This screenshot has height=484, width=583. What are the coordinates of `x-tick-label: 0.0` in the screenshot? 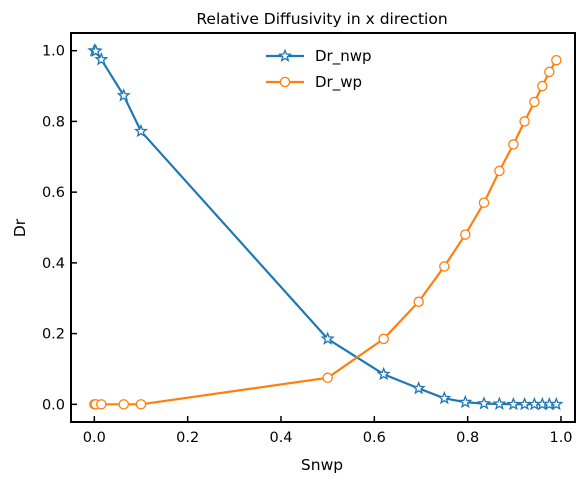 It's located at (94, 438).